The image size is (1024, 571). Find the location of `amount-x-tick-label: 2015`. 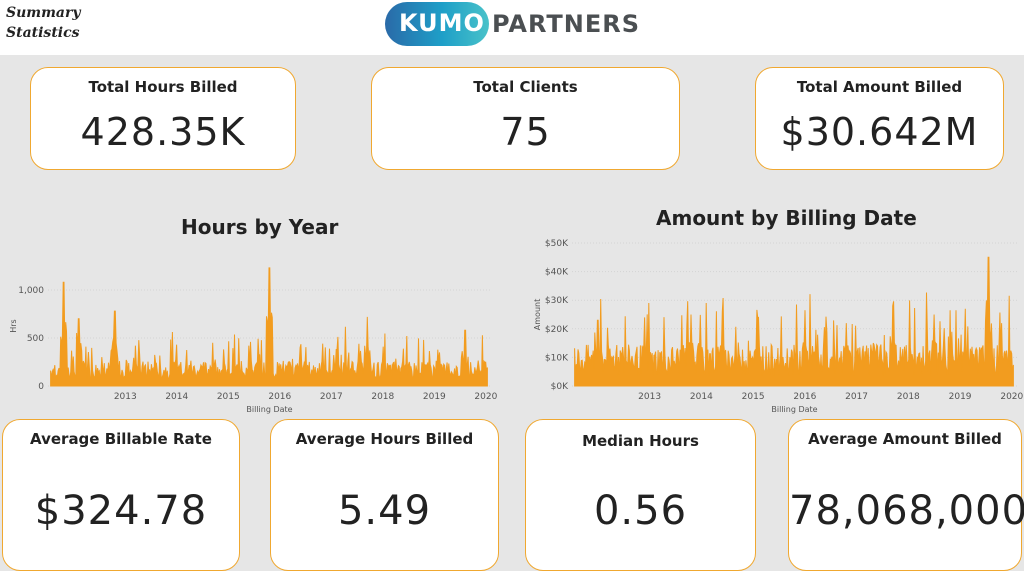

amount-x-tick-label: 2015 is located at coordinates (753, 397).